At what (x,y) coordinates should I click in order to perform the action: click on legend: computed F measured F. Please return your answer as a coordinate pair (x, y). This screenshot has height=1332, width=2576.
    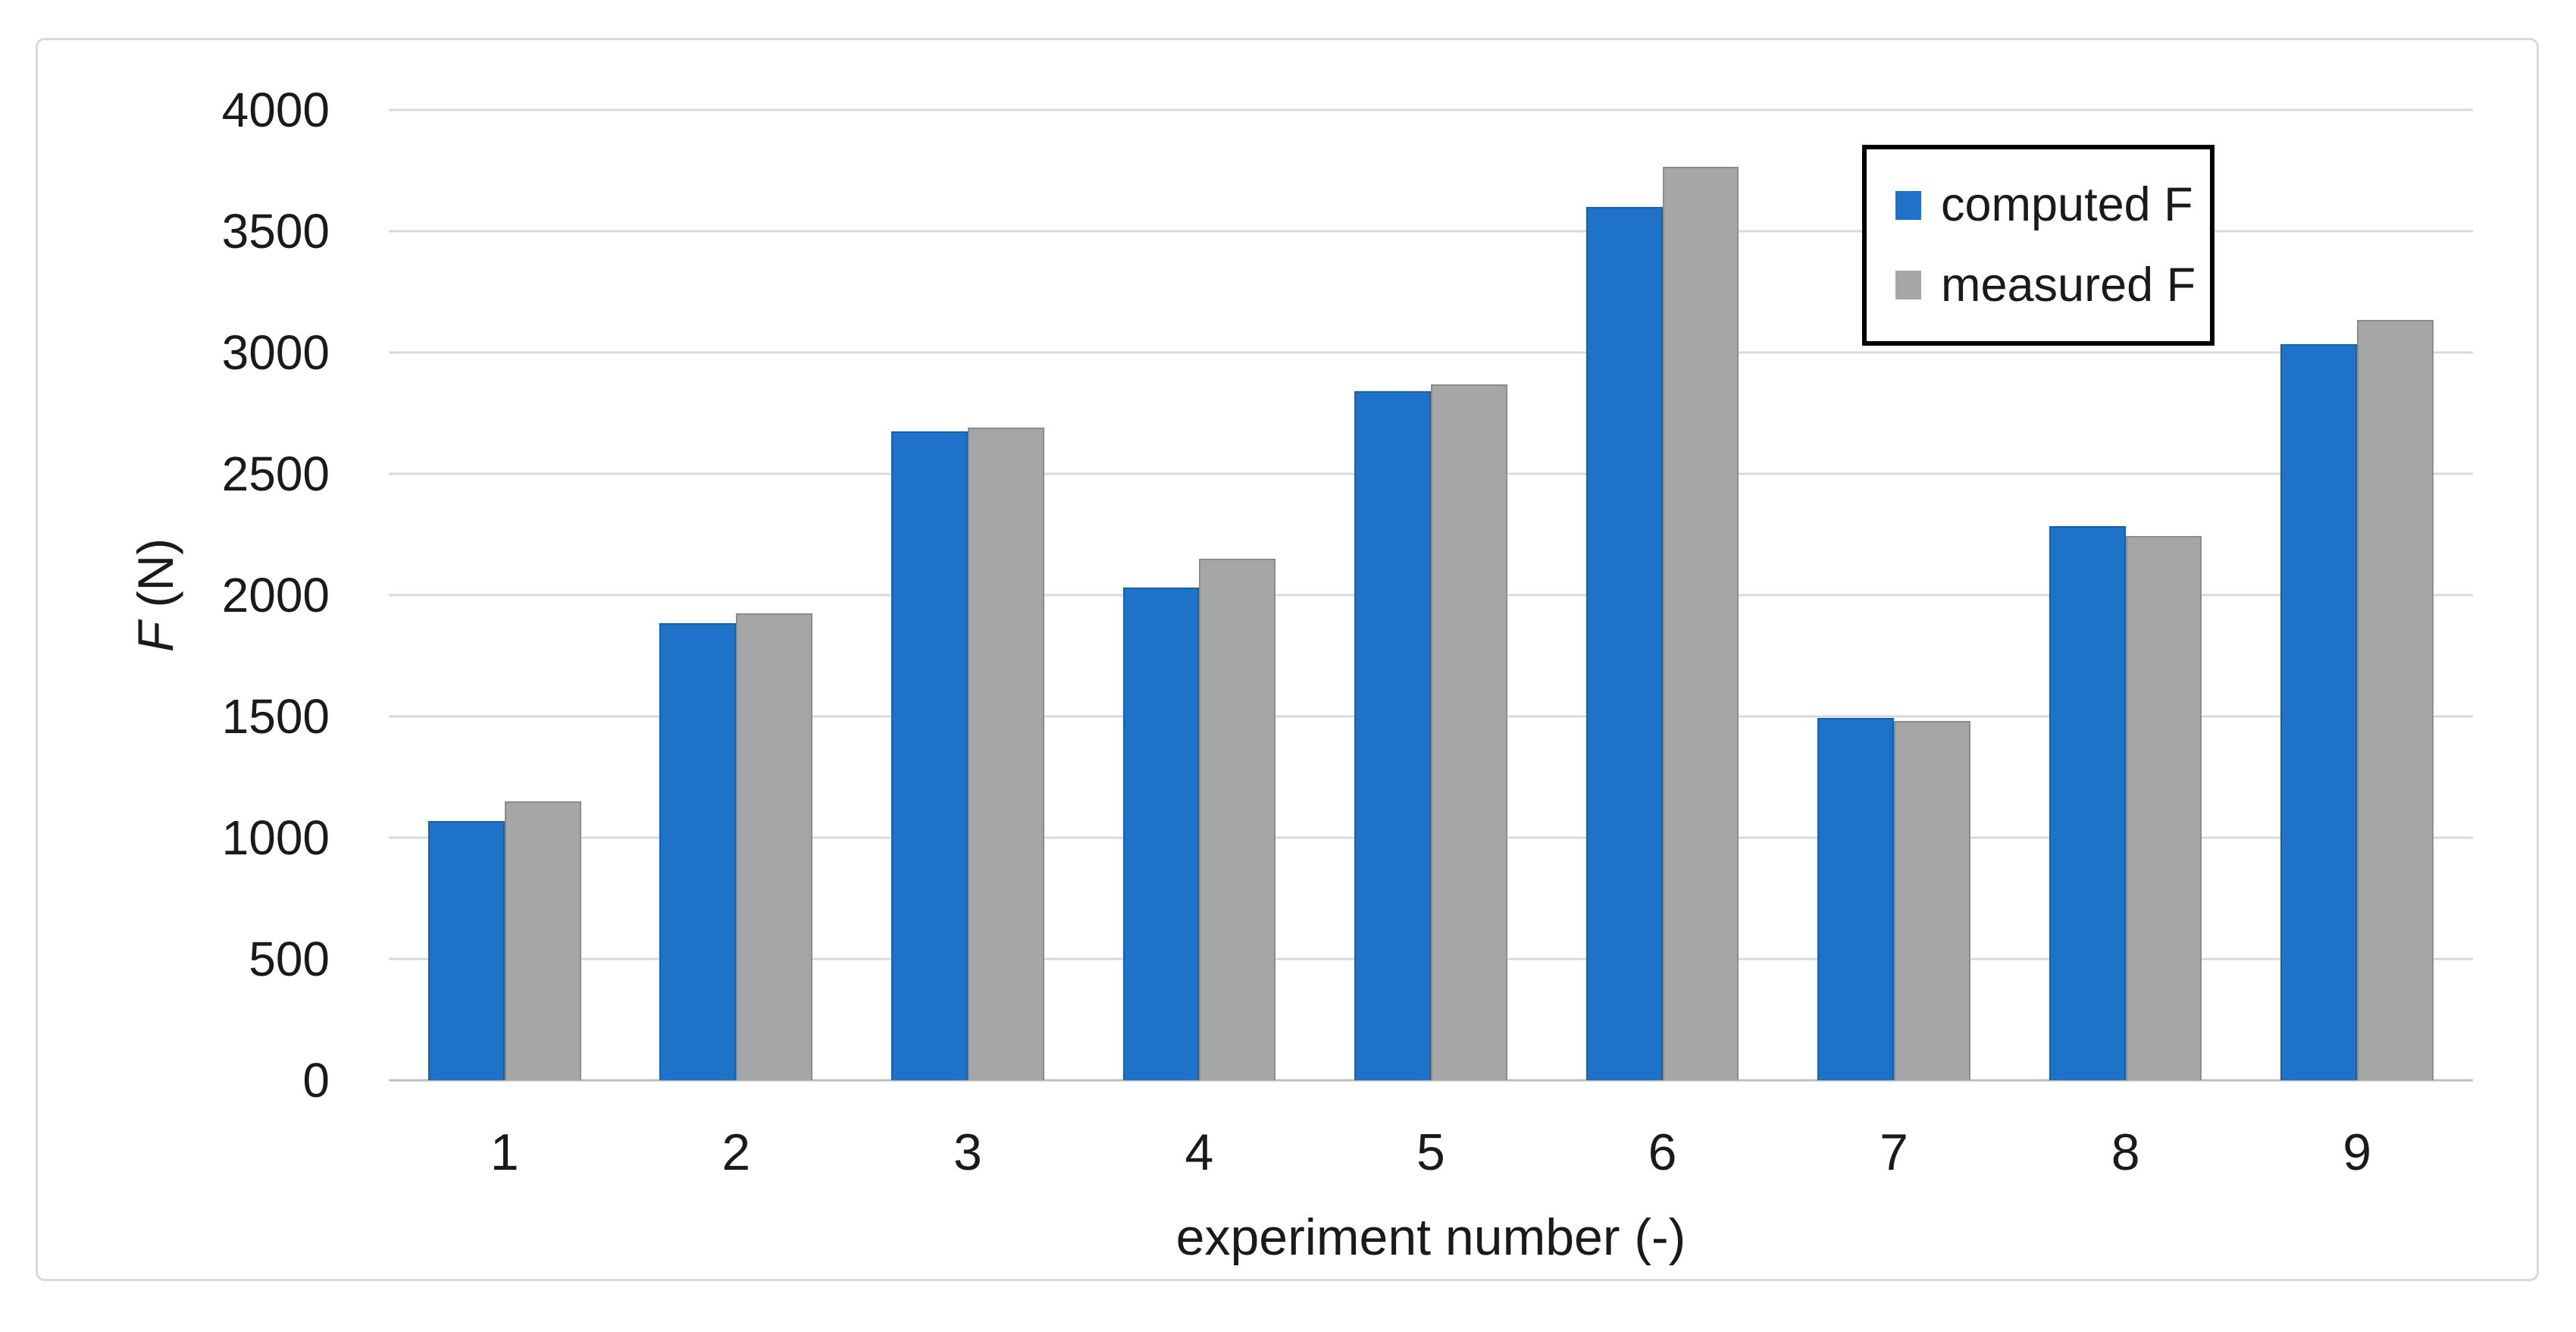
    Looking at the image, I should click on (2038, 245).